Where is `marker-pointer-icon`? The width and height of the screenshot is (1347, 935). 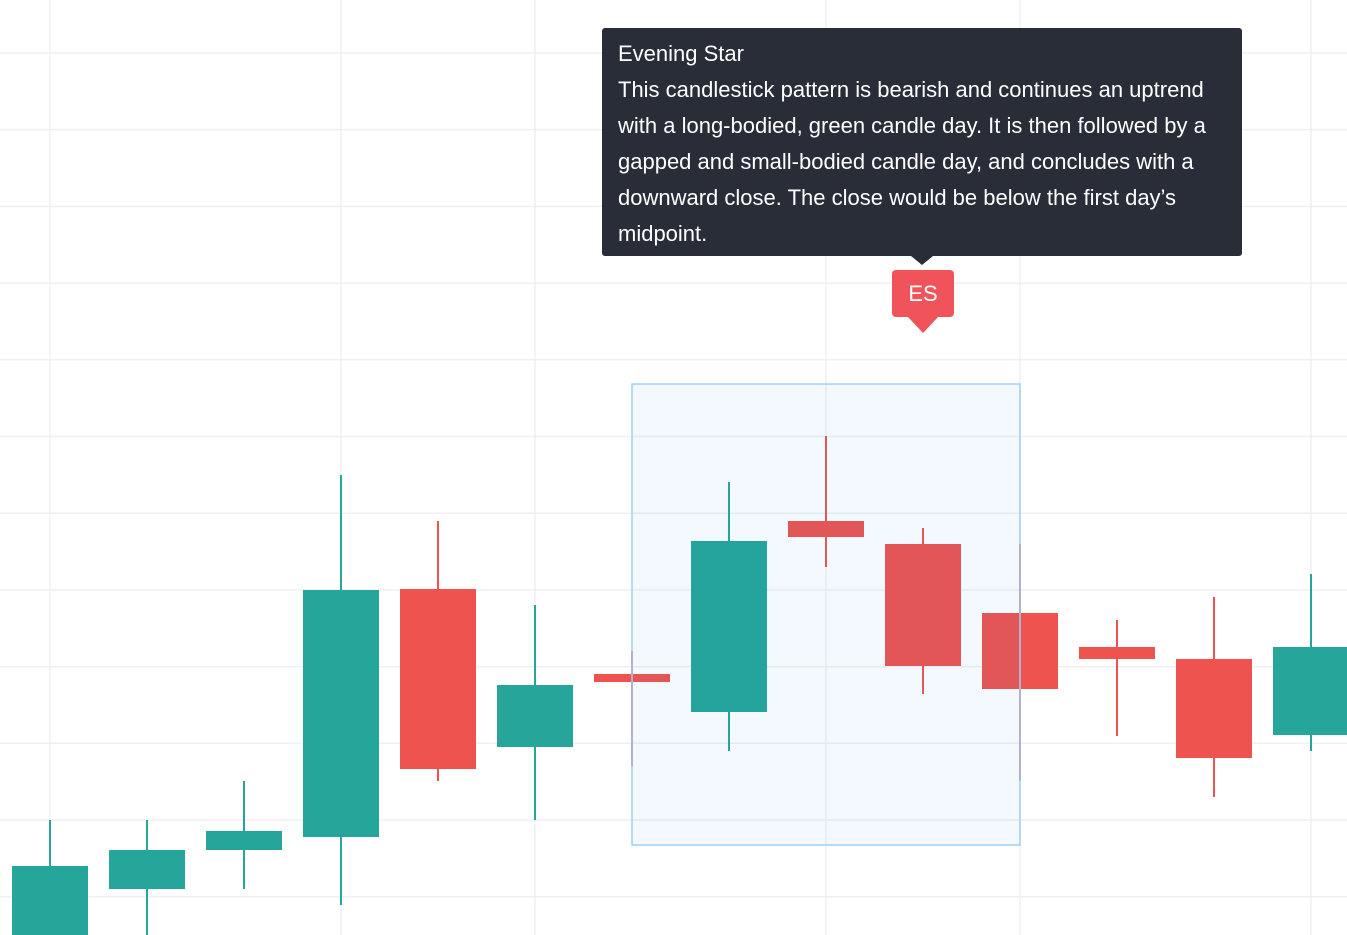
marker-pointer-icon is located at coordinates (923, 324).